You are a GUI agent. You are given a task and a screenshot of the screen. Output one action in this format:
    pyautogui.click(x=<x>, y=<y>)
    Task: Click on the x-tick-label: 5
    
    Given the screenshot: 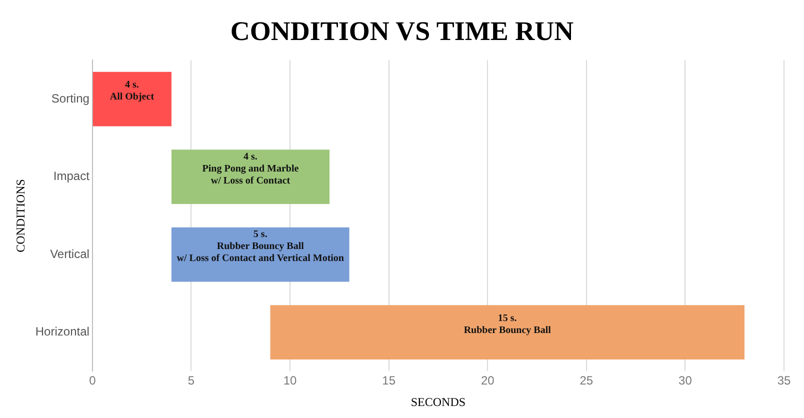 What is the action you would take?
    pyautogui.click(x=191, y=381)
    